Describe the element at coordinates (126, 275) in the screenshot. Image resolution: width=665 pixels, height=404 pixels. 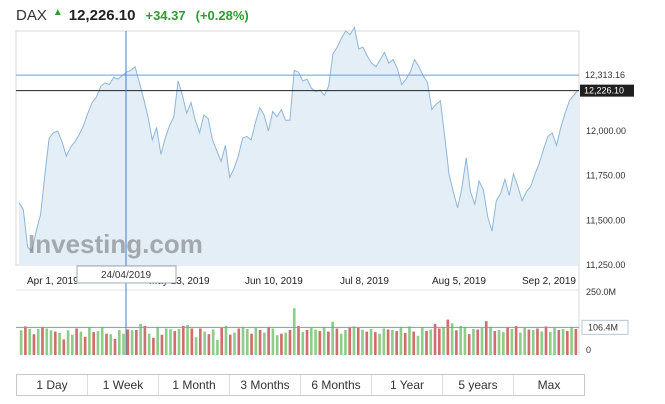
I see `crosshair-date-label: 24/04/2019` at that location.